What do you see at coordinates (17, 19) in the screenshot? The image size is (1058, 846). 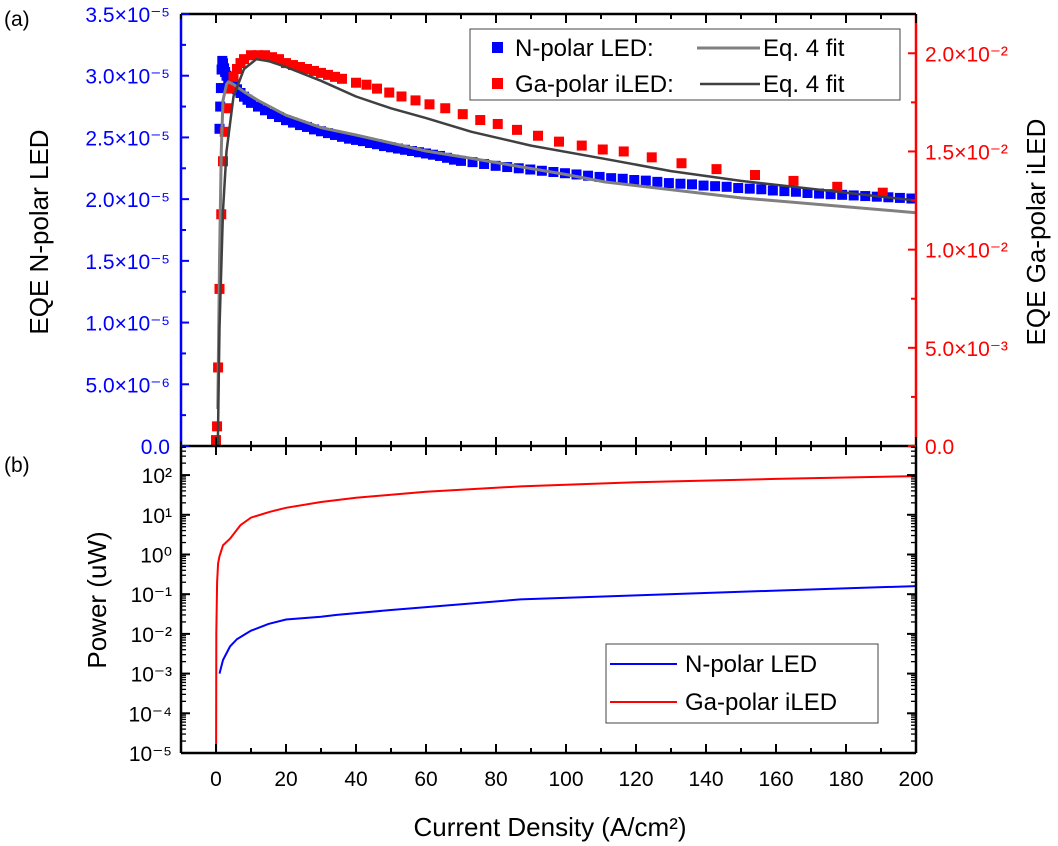 I see `panel-label-a: (a)` at bounding box center [17, 19].